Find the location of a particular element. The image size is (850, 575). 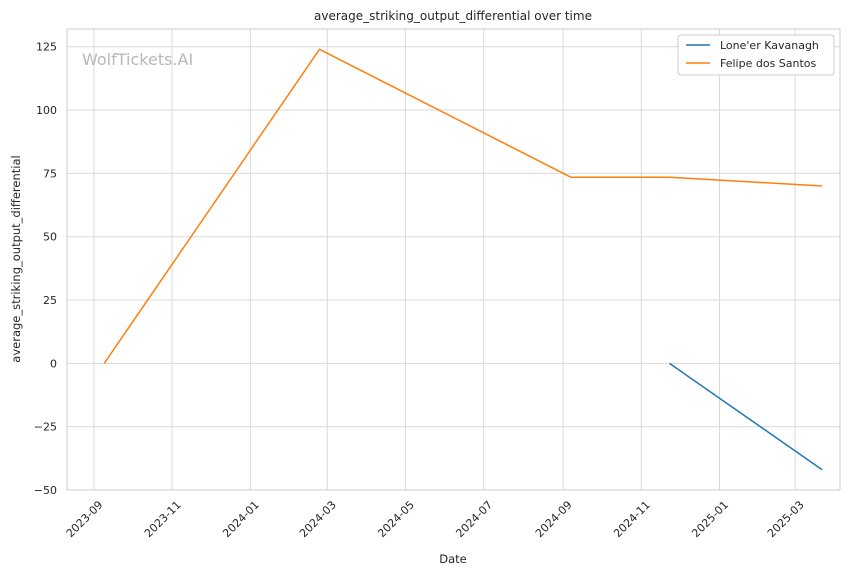

y-tick-label: −50 is located at coordinates (45, 490).